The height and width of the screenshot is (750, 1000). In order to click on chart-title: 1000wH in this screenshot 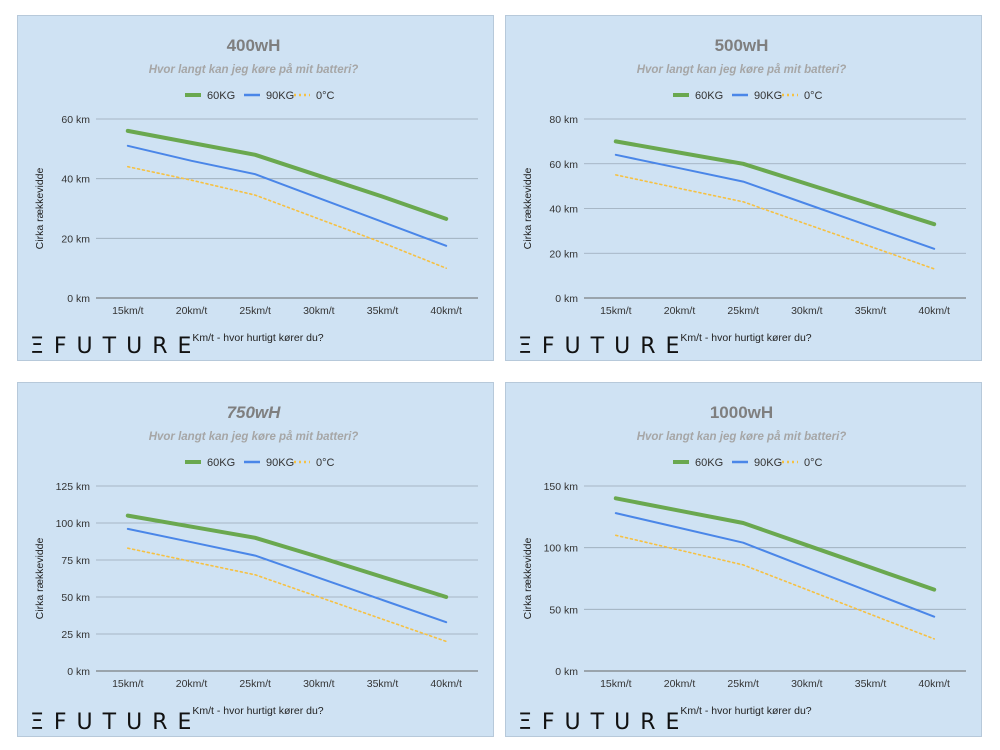, I will do `click(741, 412)`.